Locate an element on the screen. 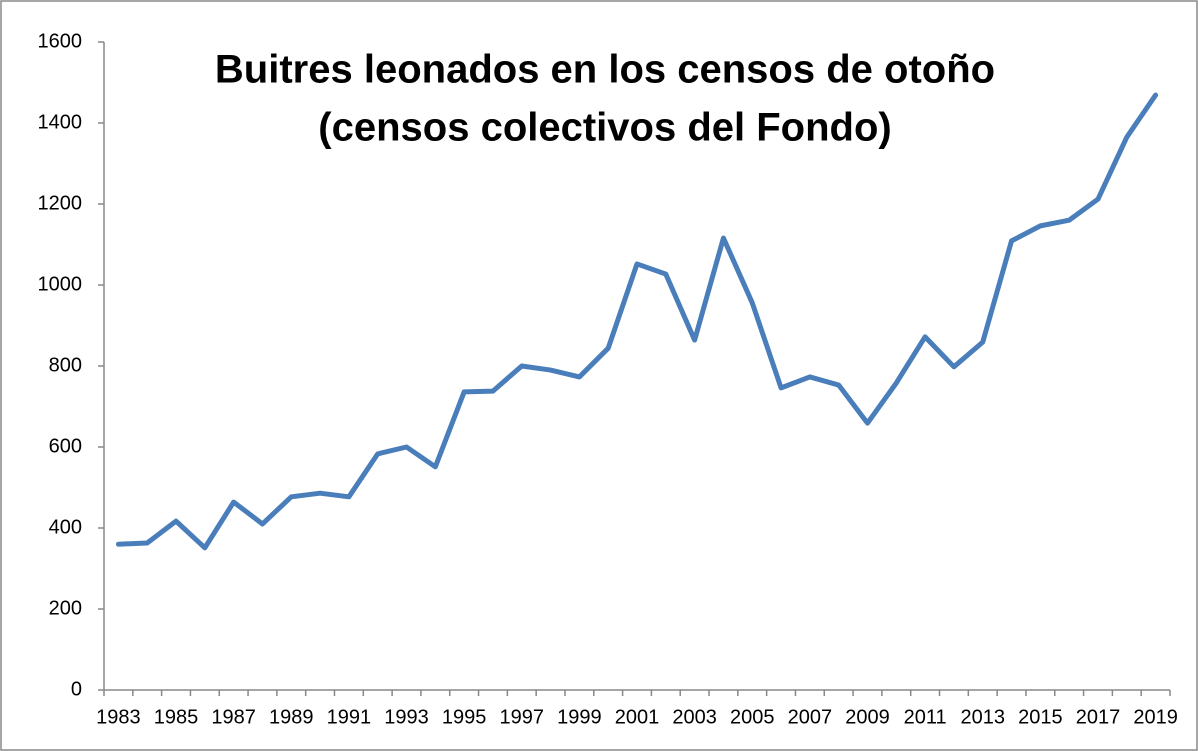 This screenshot has width=1198, height=751. y-tick-label: 600 is located at coordinates (65, 446).